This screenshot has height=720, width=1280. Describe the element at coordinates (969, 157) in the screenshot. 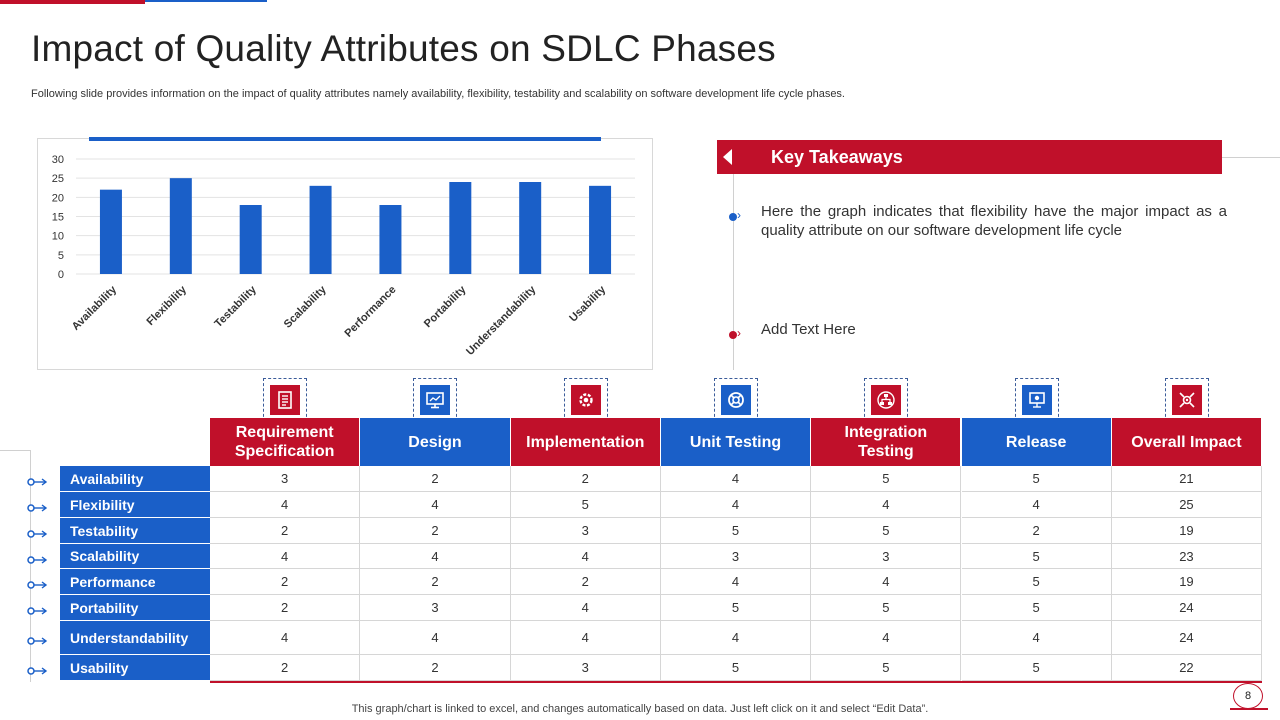

I see `key-takeaways-header: Key Takeaways` at that location.